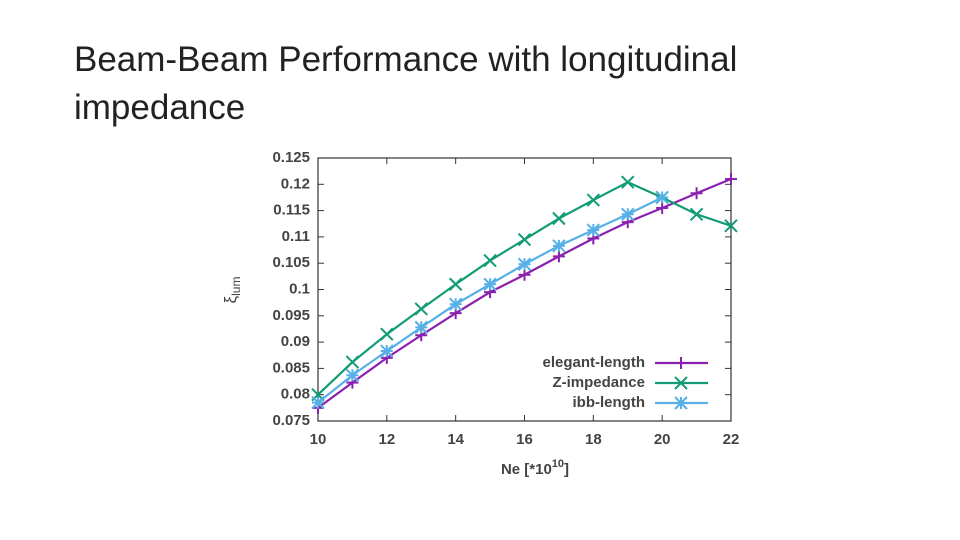  I want to click on y-tick-label: 0.115, so click(291, 210).